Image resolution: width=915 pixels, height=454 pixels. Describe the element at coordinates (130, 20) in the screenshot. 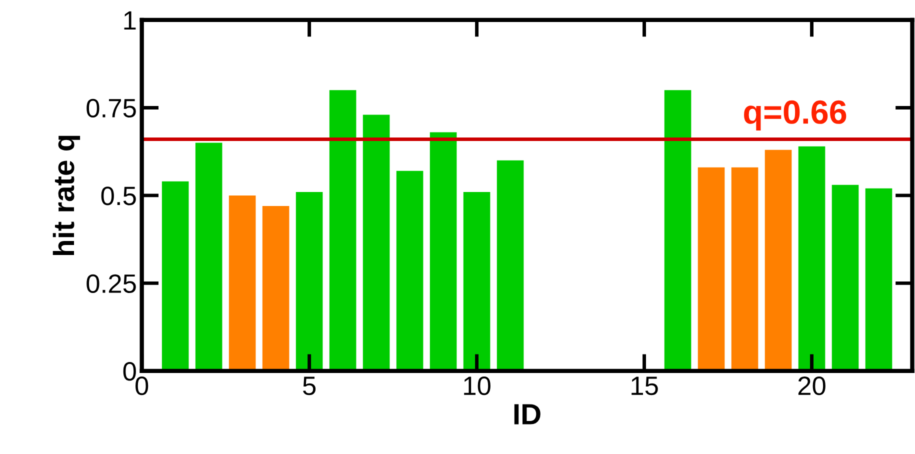

I see `y-tick-label: 1` at that location.